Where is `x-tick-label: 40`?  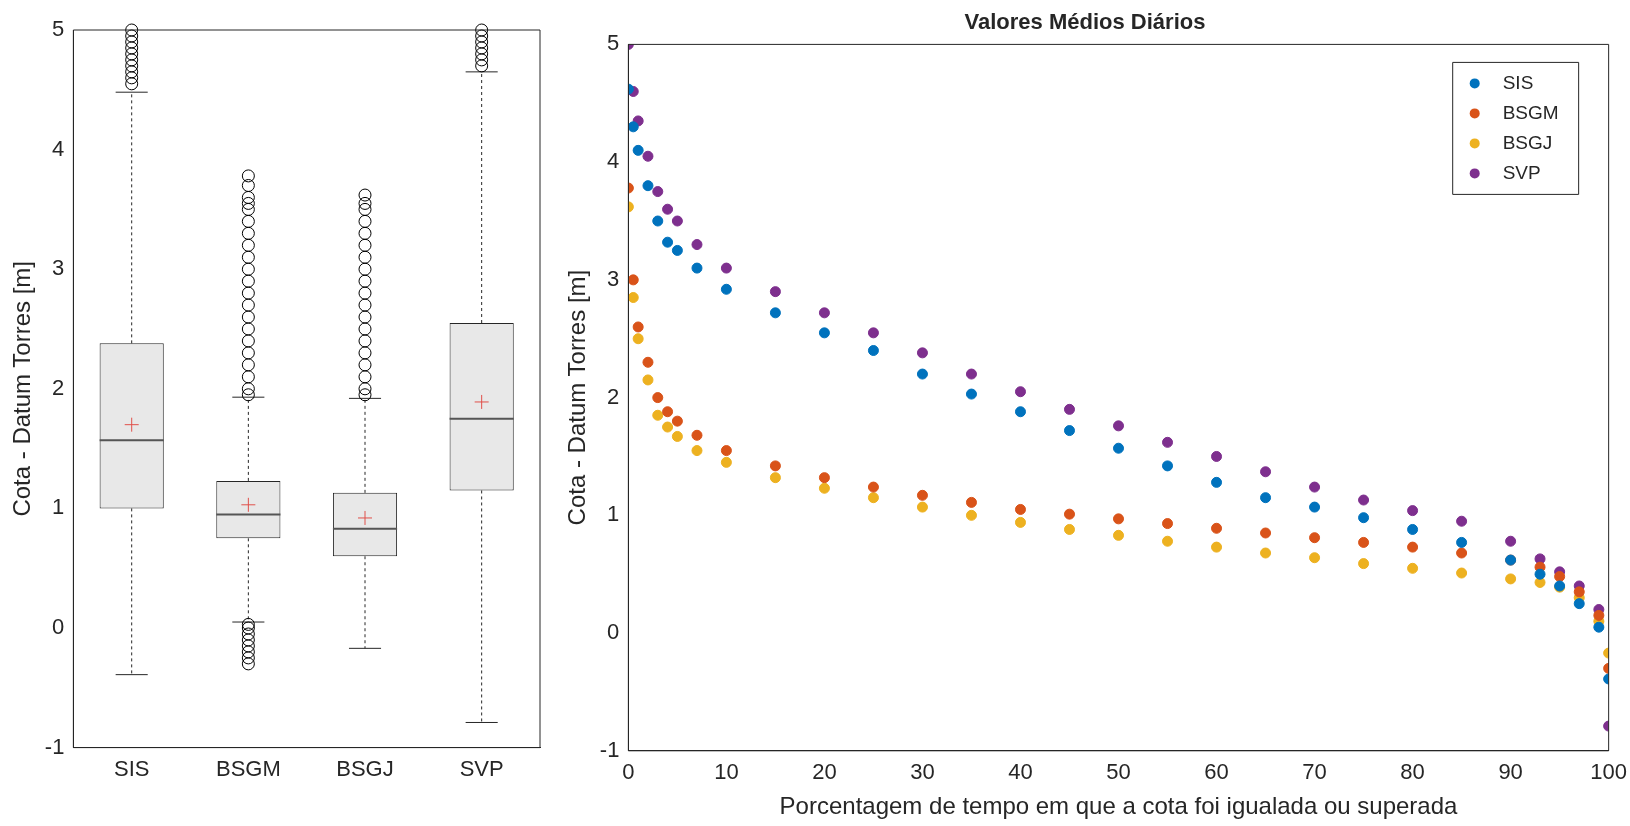 x-tick-label: 40 is located at coordinates (1020, 772).